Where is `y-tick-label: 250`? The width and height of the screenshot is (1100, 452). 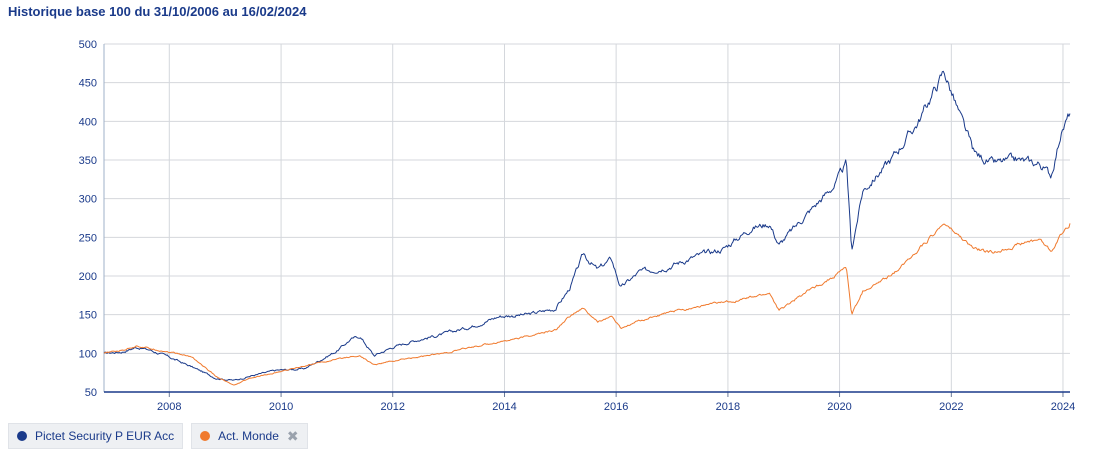 y-tick-label: 250 is located at coordinates (88, 238).